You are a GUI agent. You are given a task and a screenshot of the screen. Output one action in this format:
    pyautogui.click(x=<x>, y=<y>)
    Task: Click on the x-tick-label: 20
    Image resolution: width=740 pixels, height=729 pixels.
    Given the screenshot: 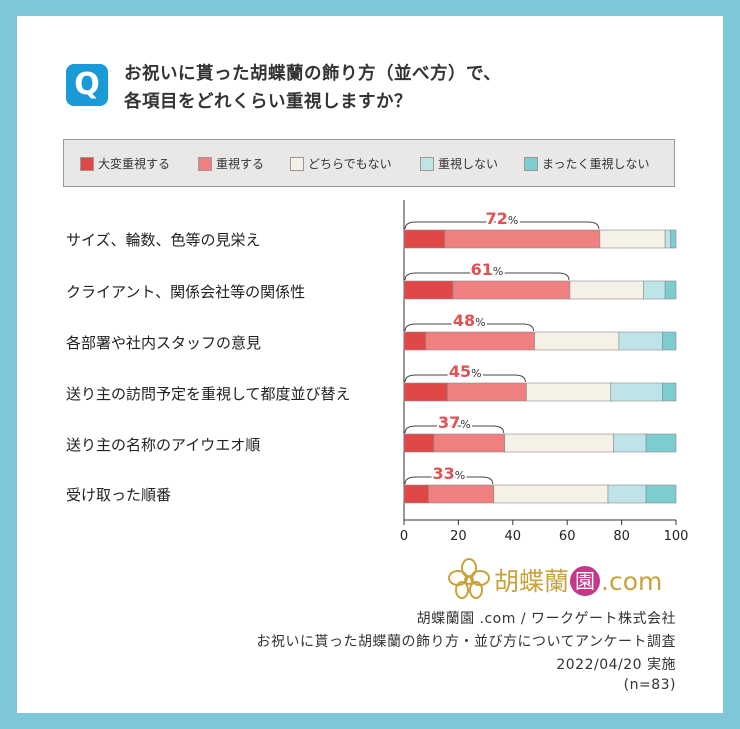 What is the action you would take?
    pyautogui.click(x=458, y=536)
    